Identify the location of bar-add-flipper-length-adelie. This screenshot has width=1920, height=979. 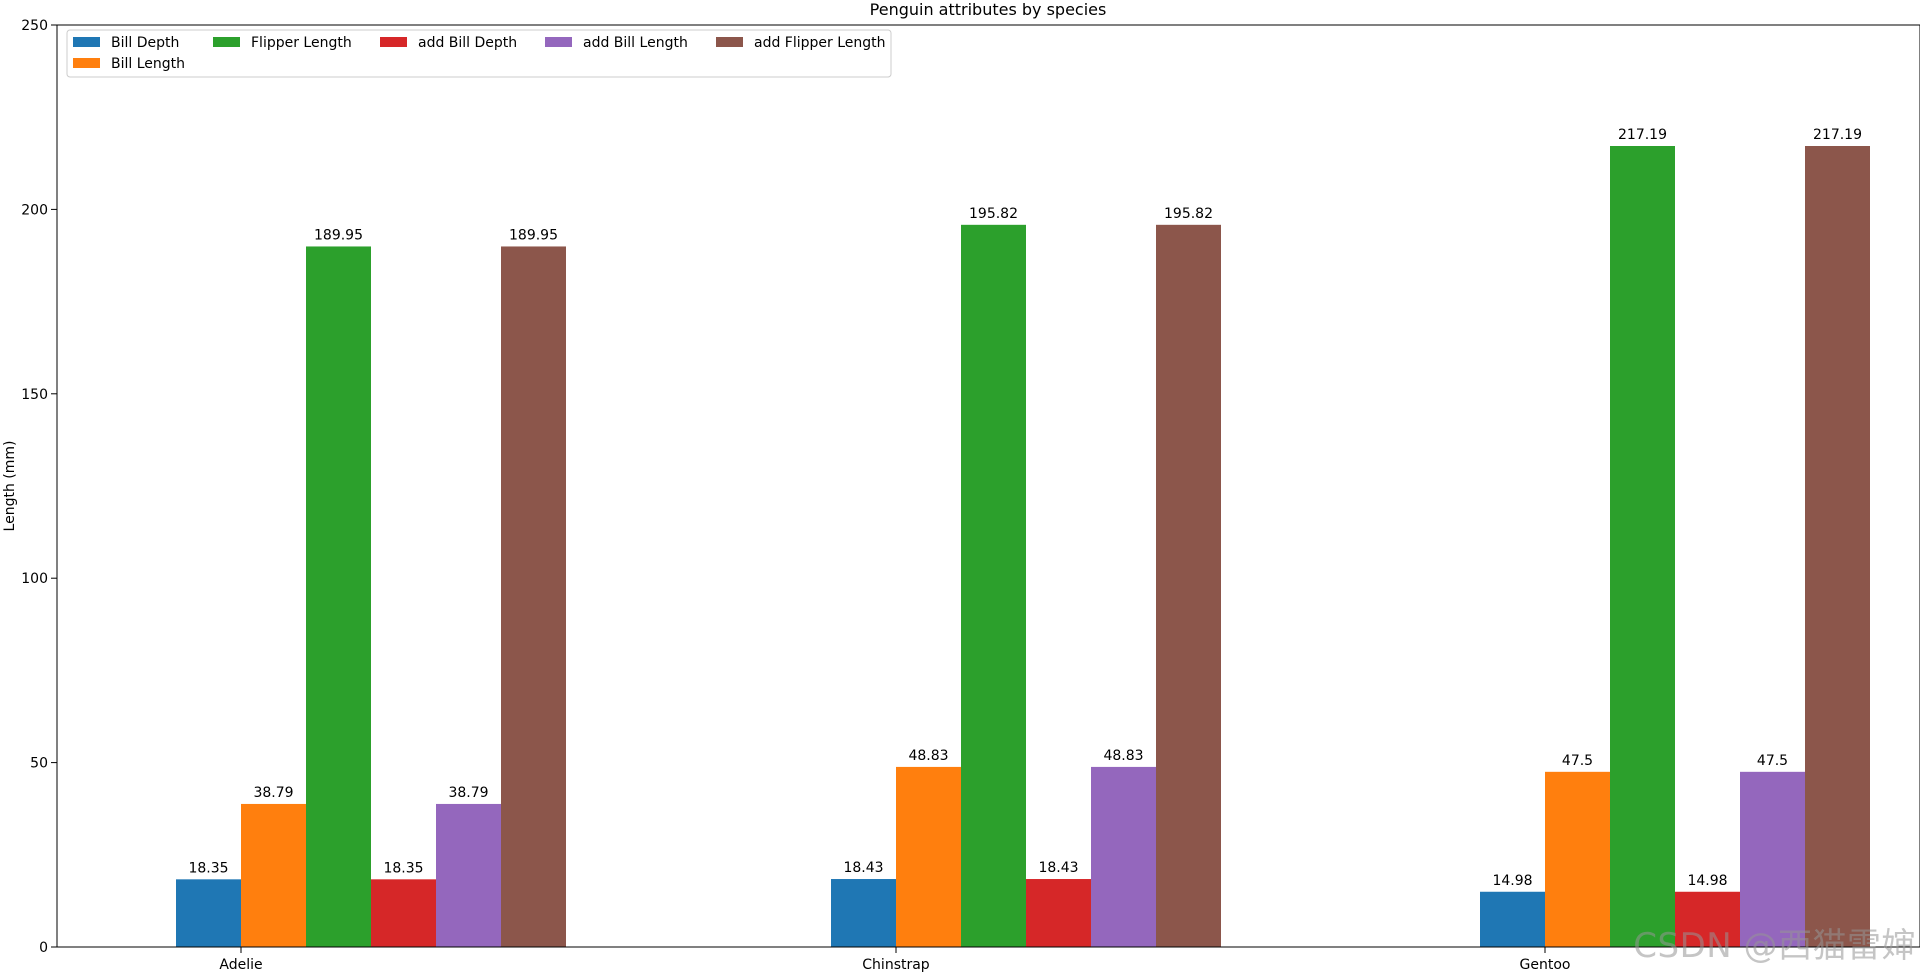
(533, 596).